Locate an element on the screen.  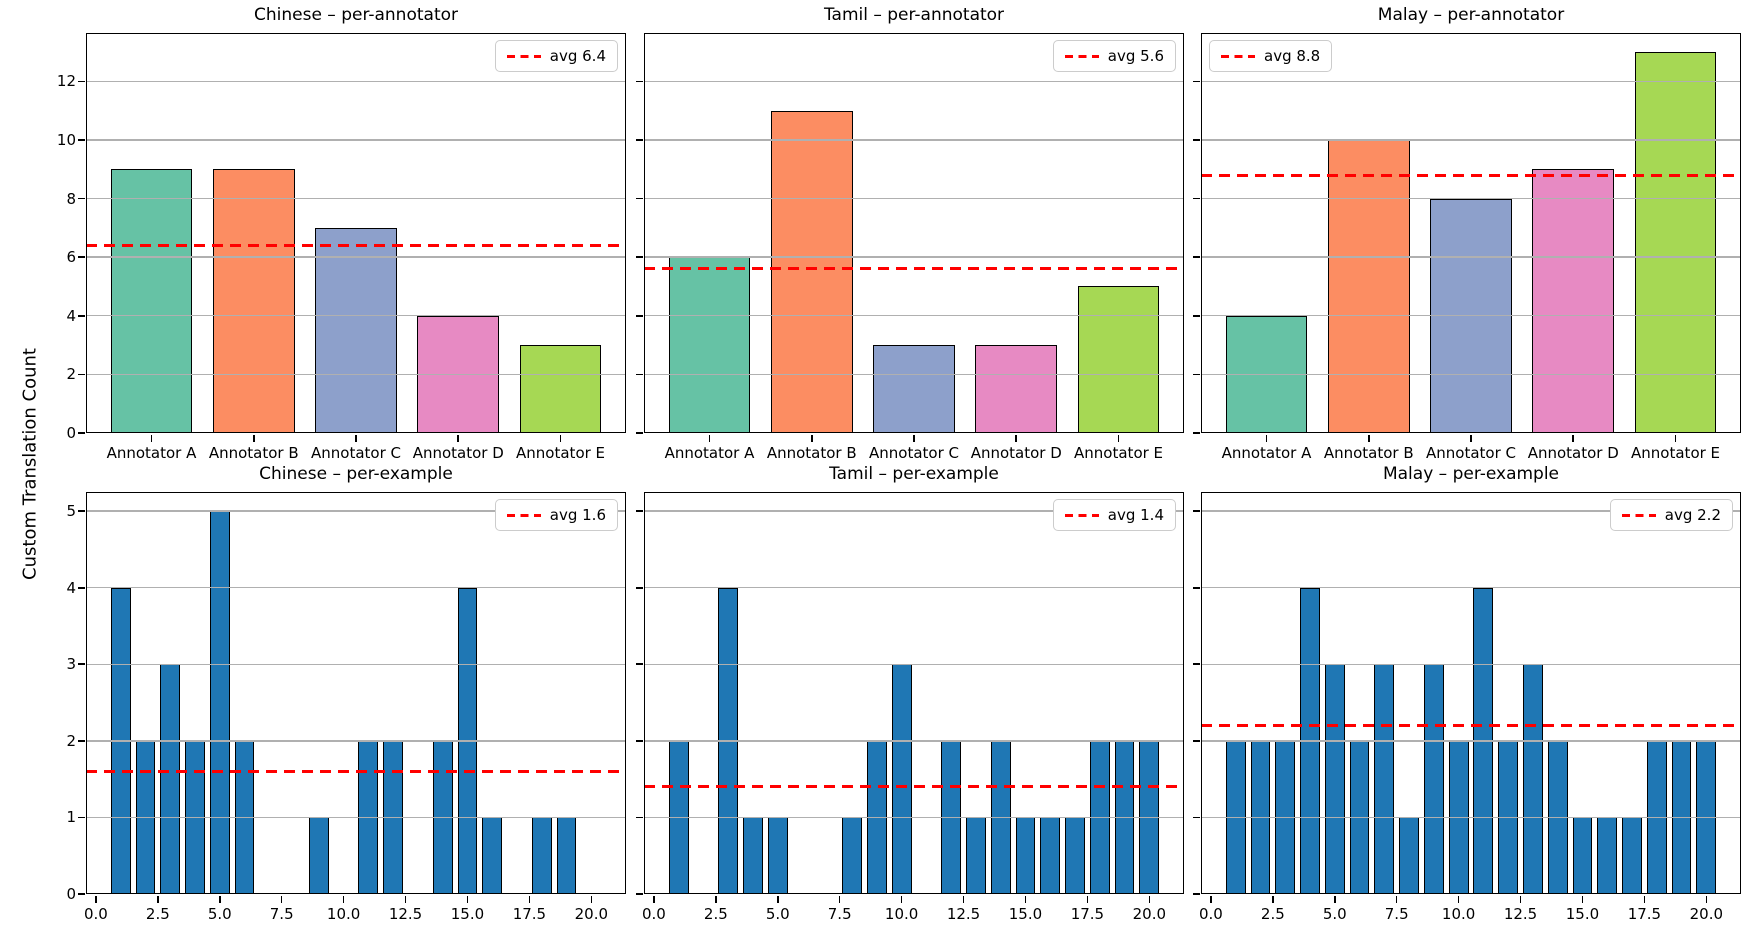
bar-x2 is located at coordinates (703, 893).